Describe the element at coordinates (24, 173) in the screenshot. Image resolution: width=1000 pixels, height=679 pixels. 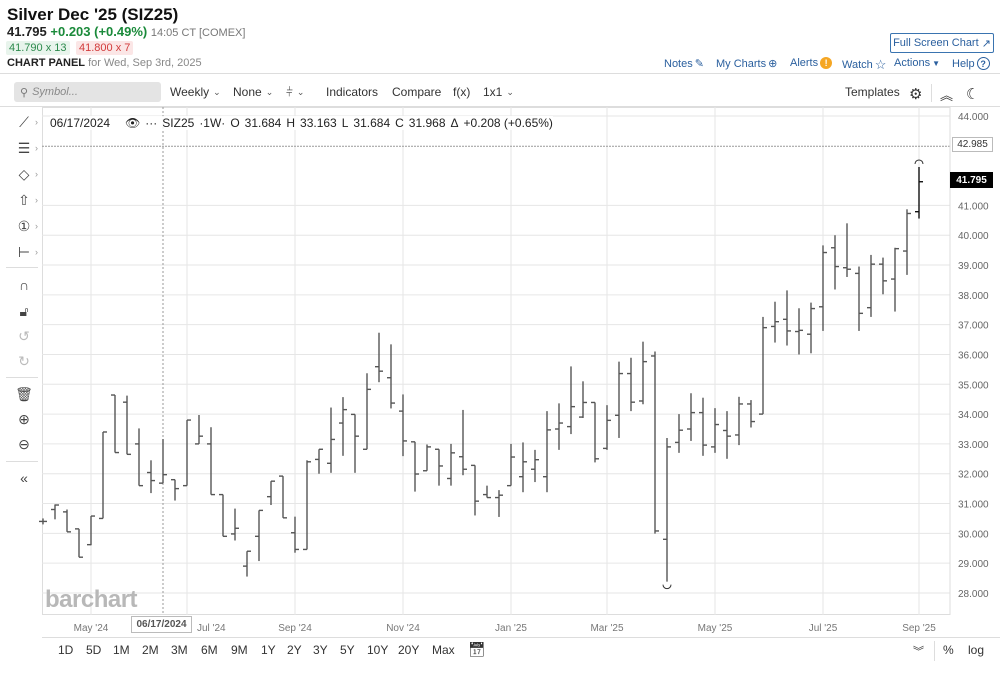
I see `shapes-tool-icon: ◇` at that location.